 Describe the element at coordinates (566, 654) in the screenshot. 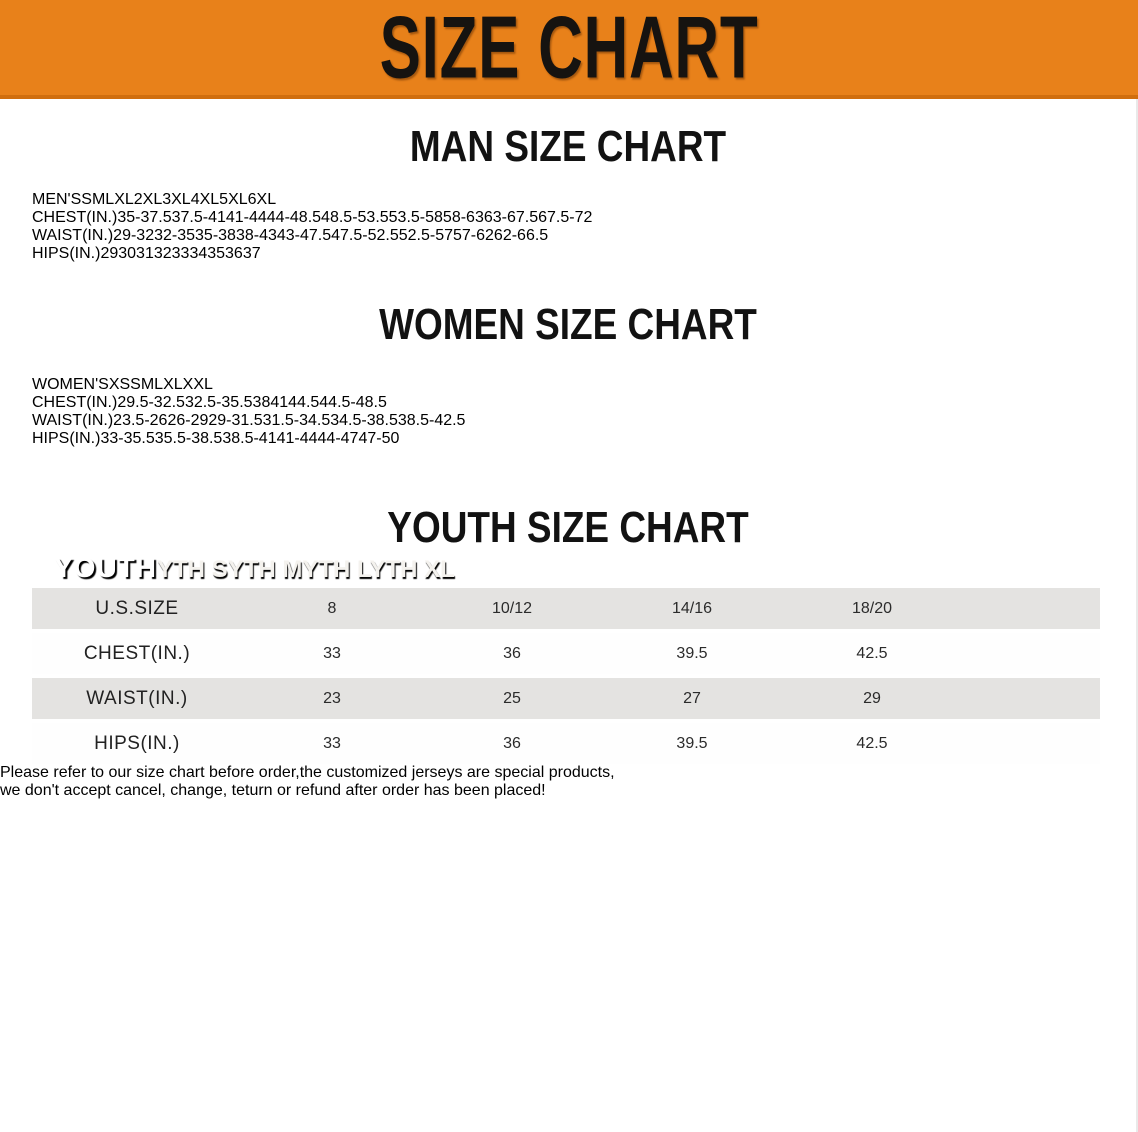

I see `table-row: CHEST(IN.) 33 36 39.5 42.5` at that location.